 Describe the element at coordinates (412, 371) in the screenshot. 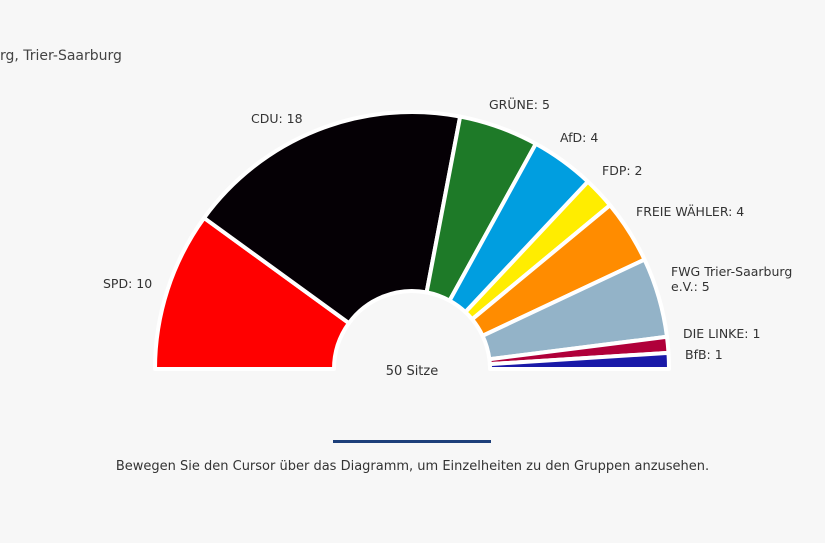

I see `total-seats-label: 50 Sitze` at that location.